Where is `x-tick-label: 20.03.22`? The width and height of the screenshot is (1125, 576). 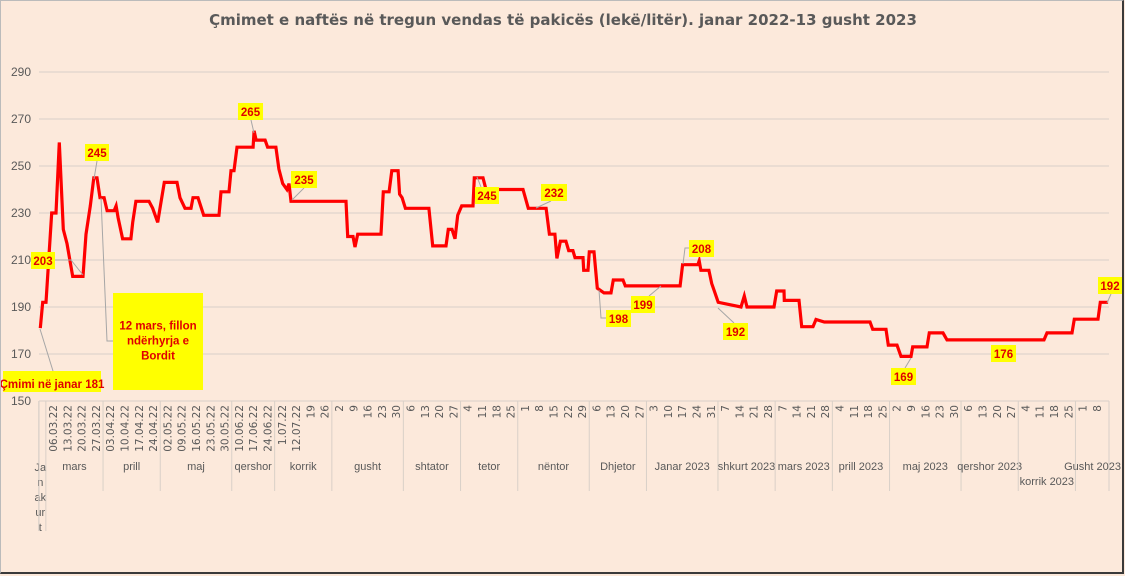 x-tick-label: 20.03.22 is located at coordinates (83, 428).